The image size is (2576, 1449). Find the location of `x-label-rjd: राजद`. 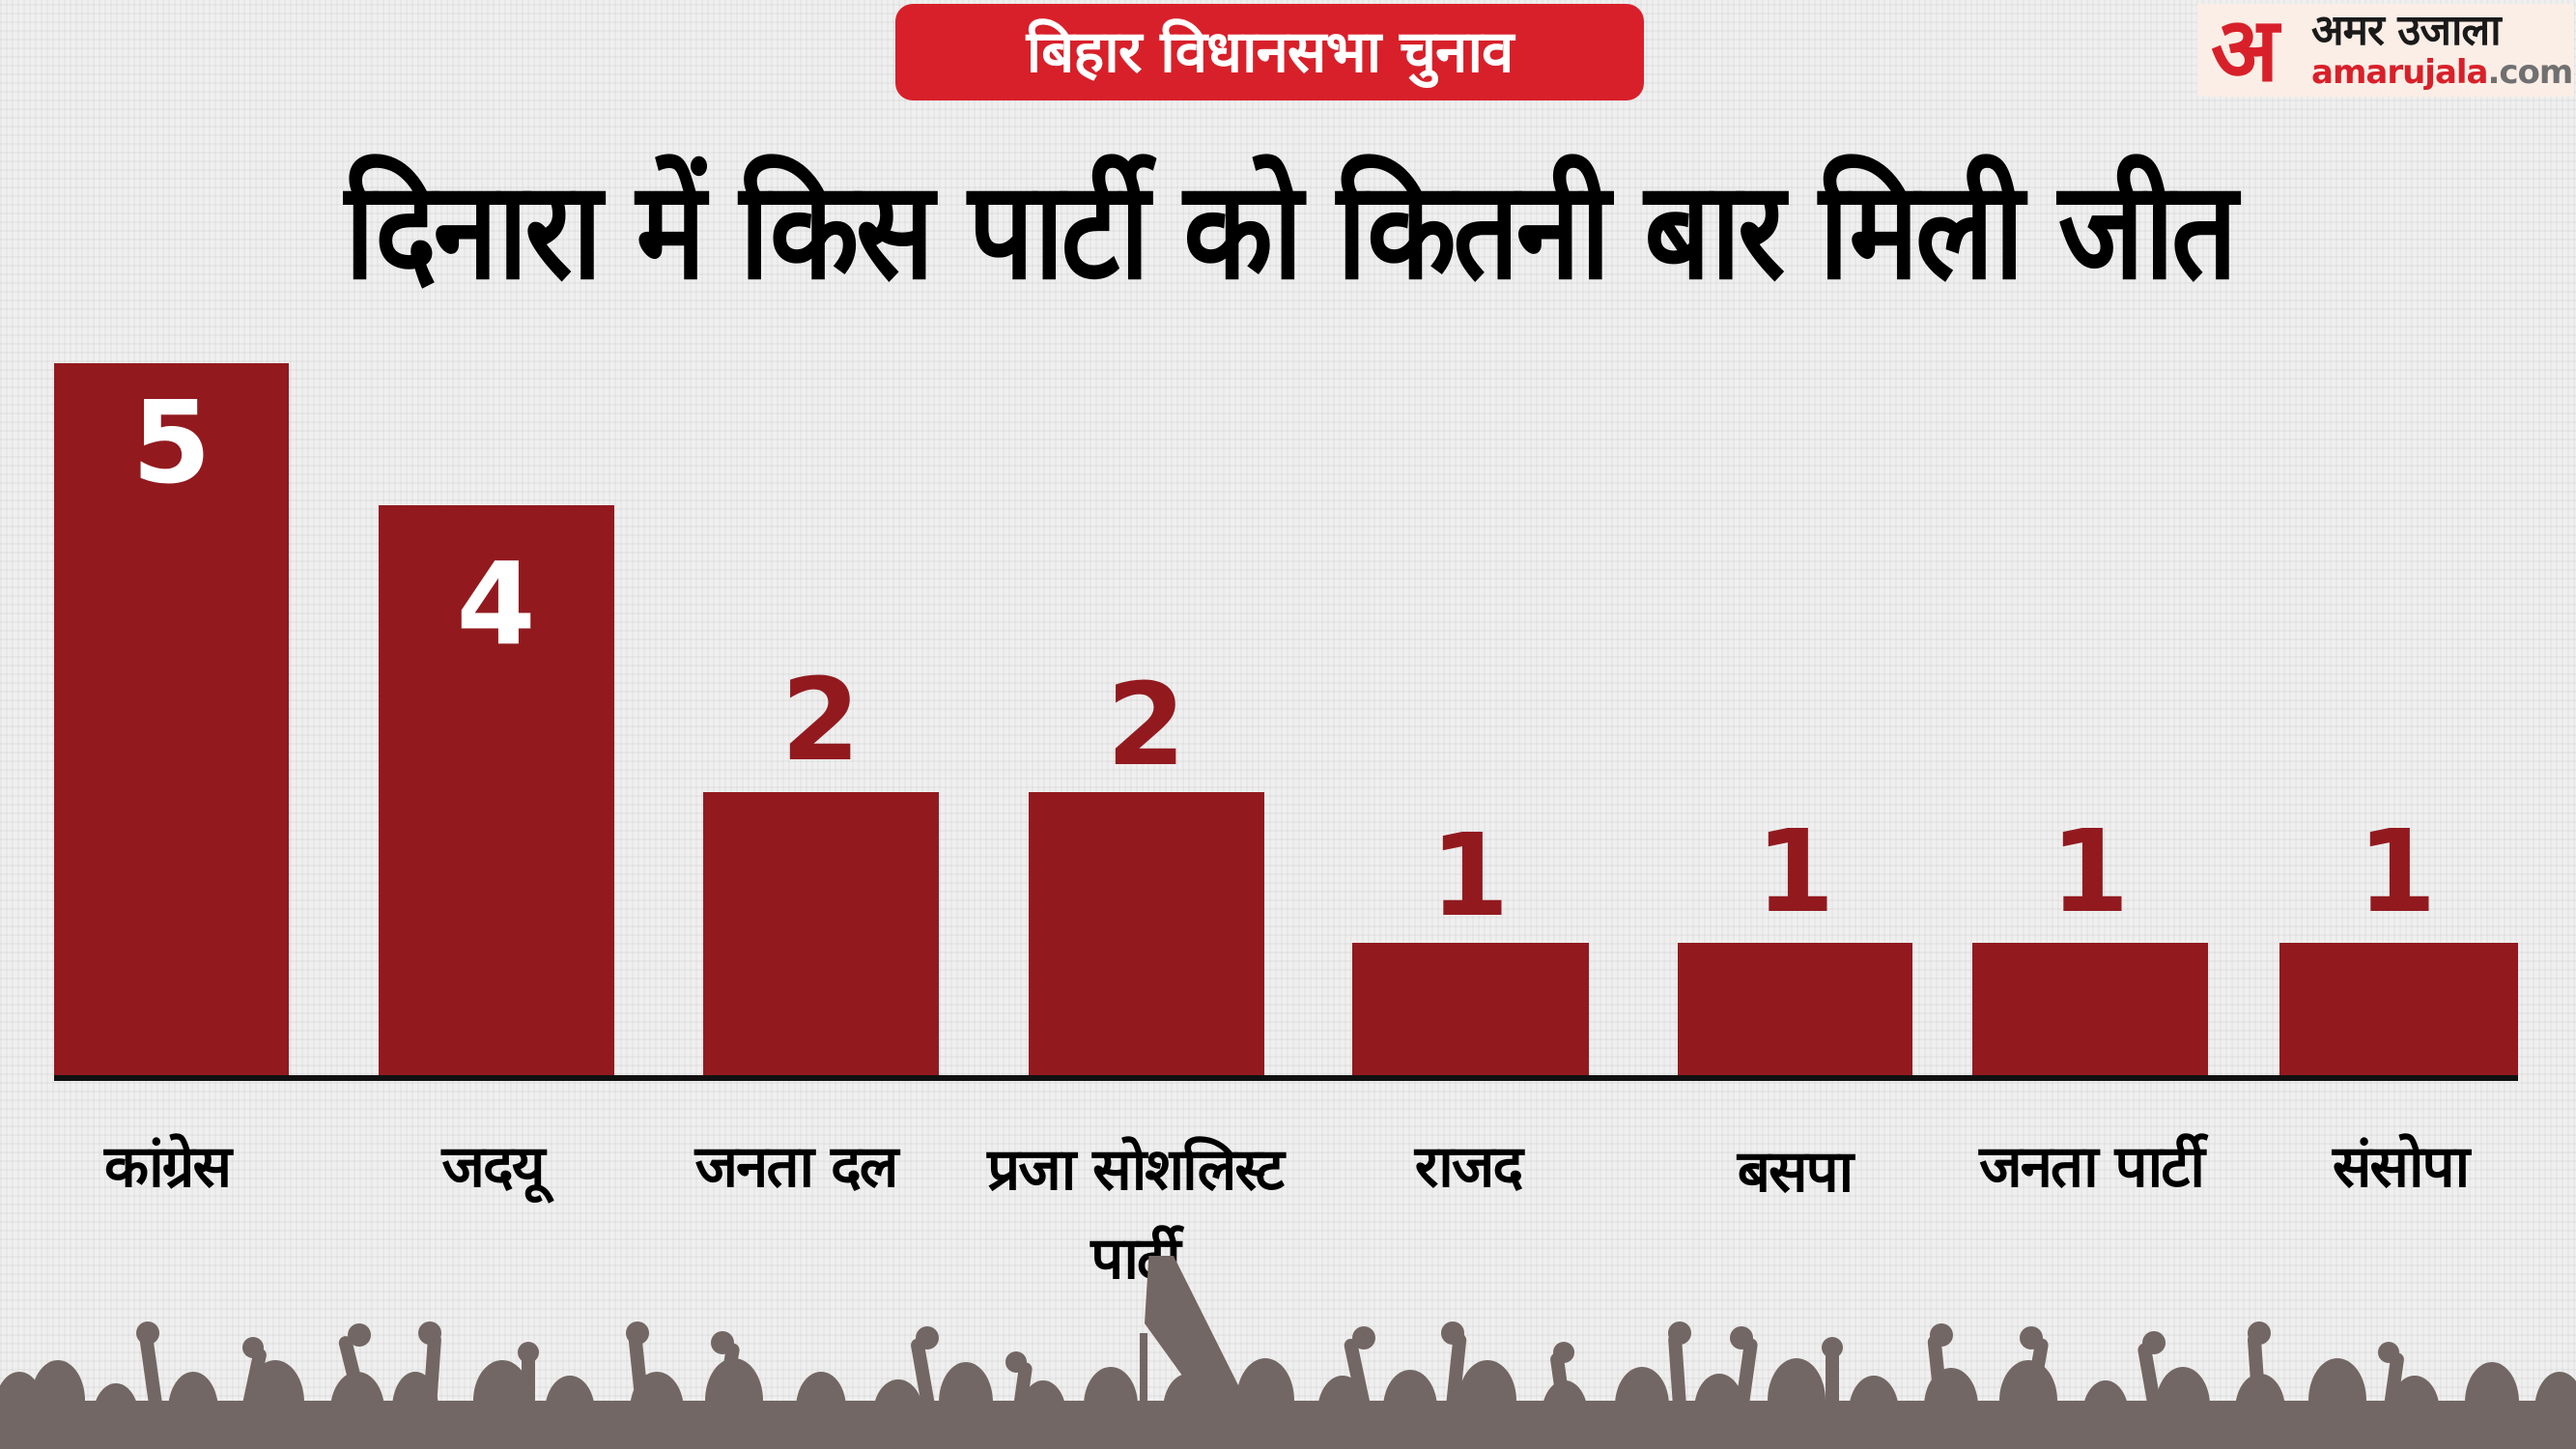

x-label-rjd: राजद is located at coordinates (1468, 1167).